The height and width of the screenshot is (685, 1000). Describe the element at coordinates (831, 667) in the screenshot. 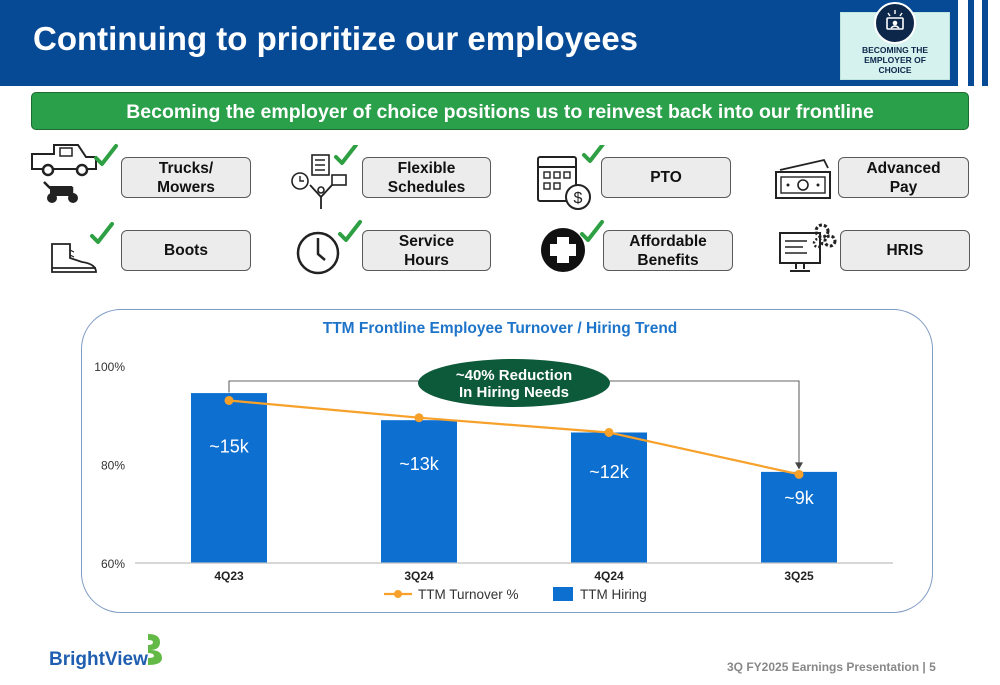

I see `footer-text: 3Q FY2025 Earnings Presentation | 5` at that location.